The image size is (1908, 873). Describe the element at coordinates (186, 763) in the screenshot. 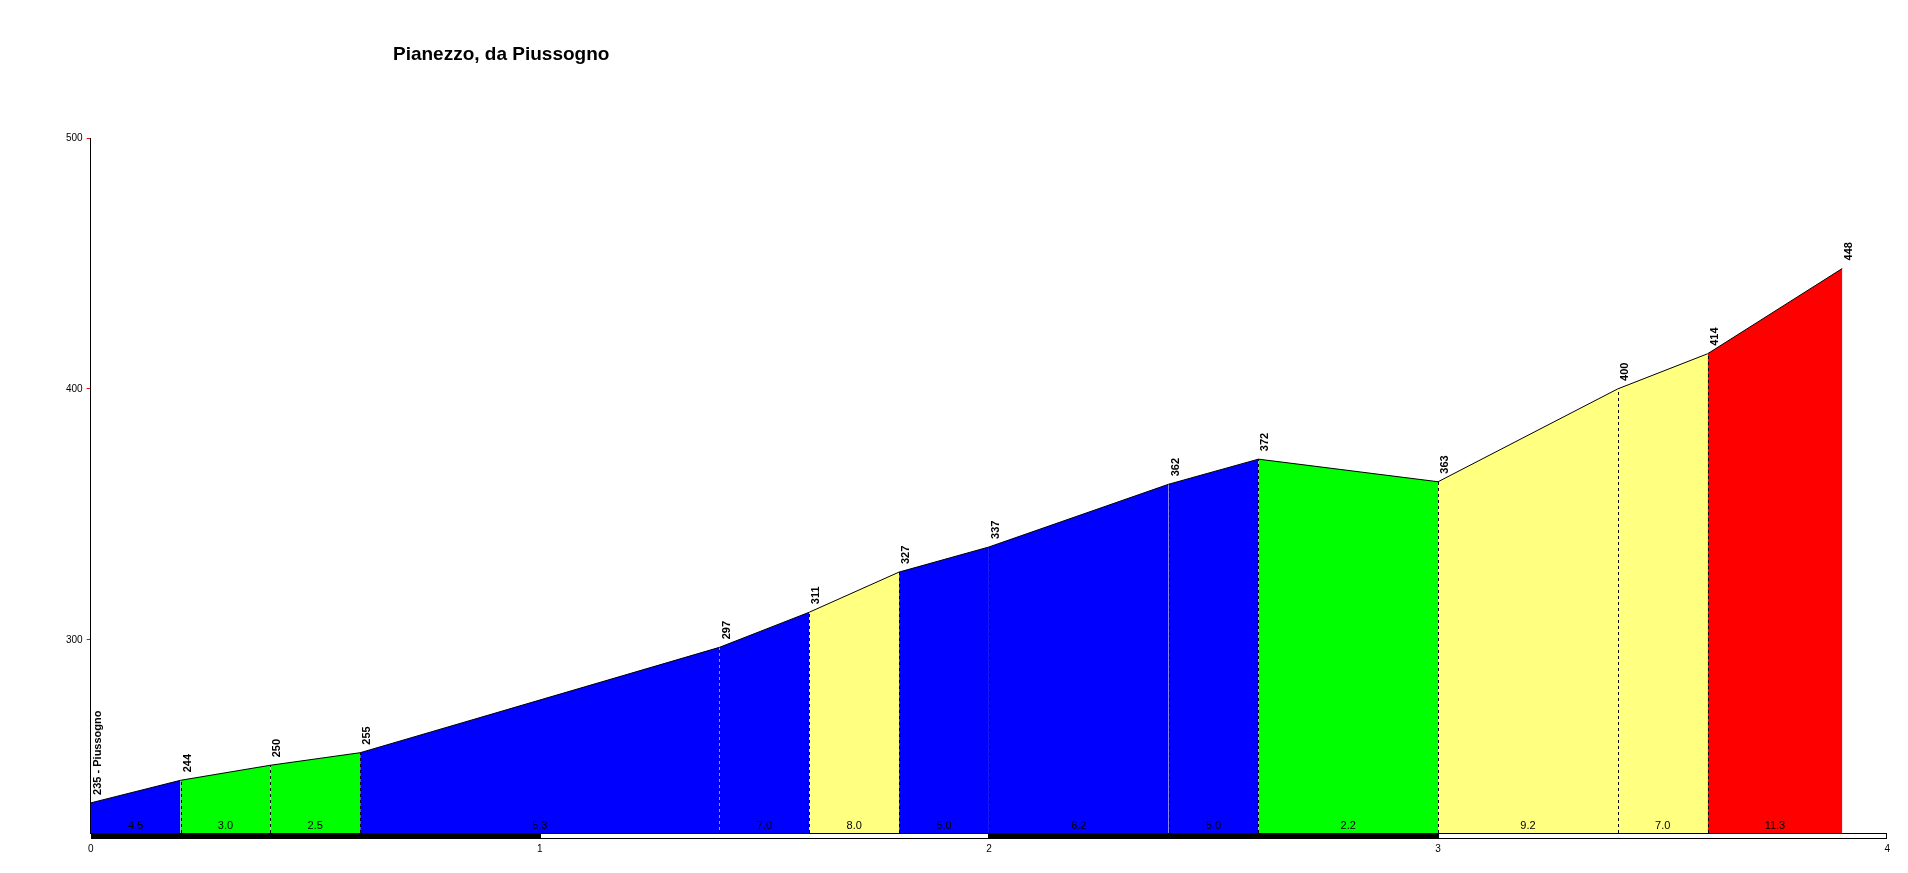

I see `data-label: 244` at that location.